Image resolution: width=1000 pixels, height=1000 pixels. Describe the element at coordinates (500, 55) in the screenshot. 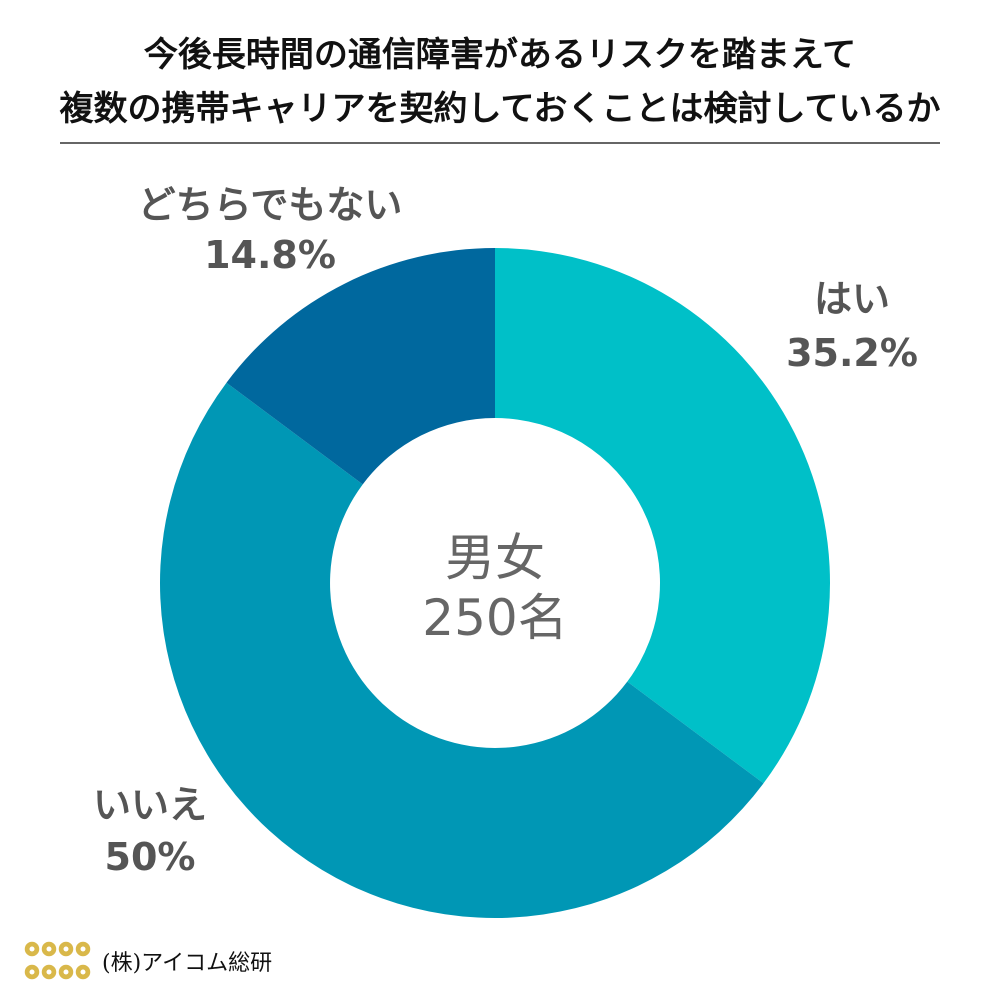

I see `chart-title-line-1: 今後長時間の通信障害があるリスクを踏まえて` at that location.